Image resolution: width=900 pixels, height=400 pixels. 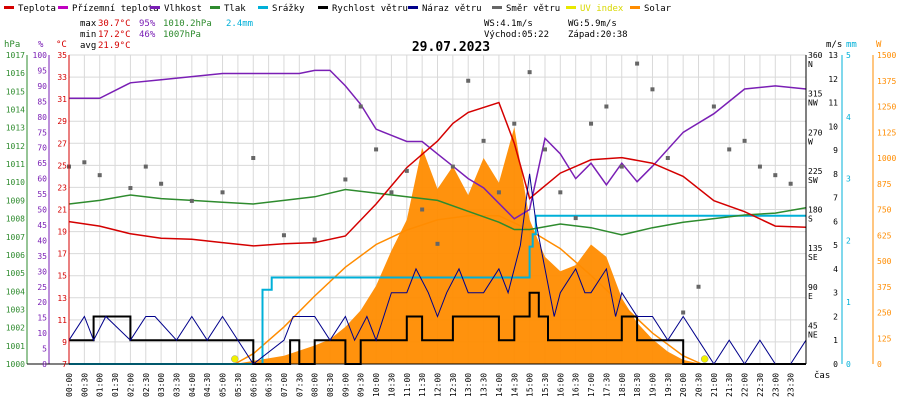 I want to click on tick-label-hpa: 1015, so click(x=15, y=91).